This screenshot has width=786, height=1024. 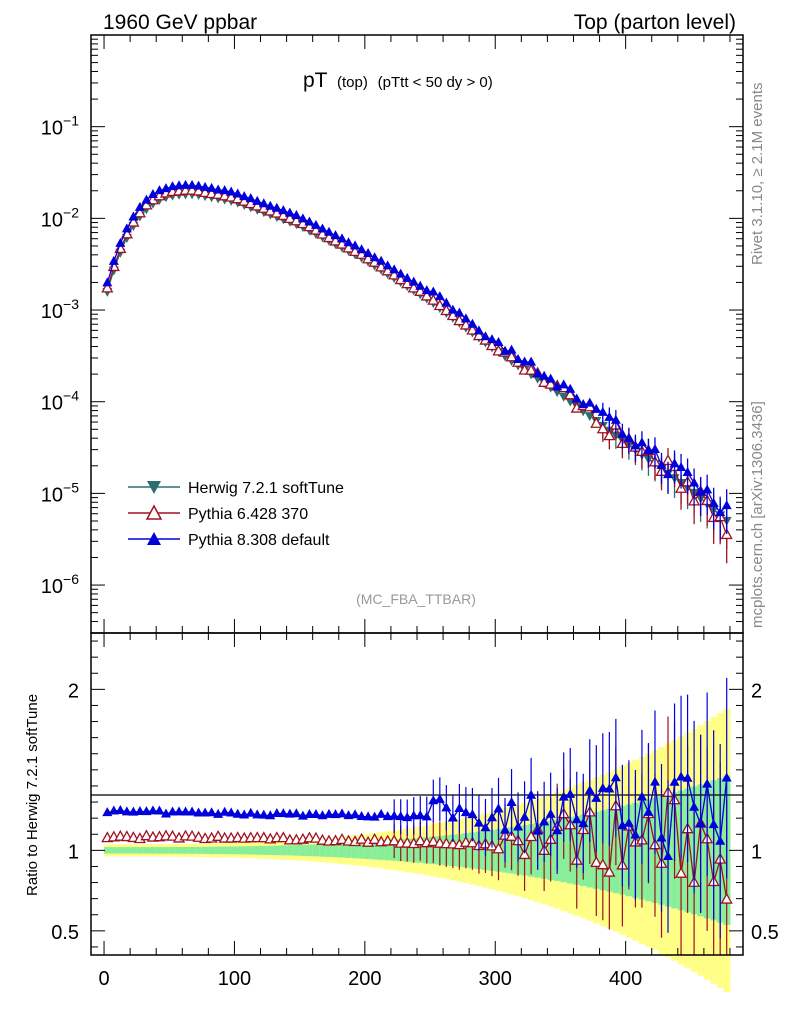 I want to click on main-ytick-label-exp: −4, so click(x=71, y=396).